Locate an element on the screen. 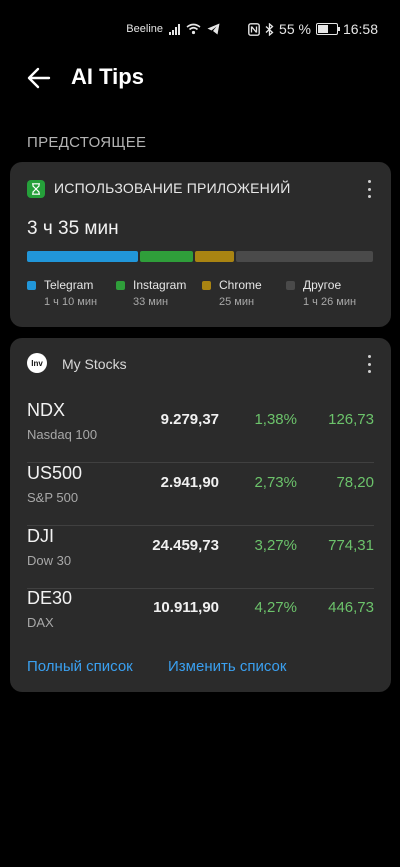  telegram-icon is located at coordinates (213, 29).